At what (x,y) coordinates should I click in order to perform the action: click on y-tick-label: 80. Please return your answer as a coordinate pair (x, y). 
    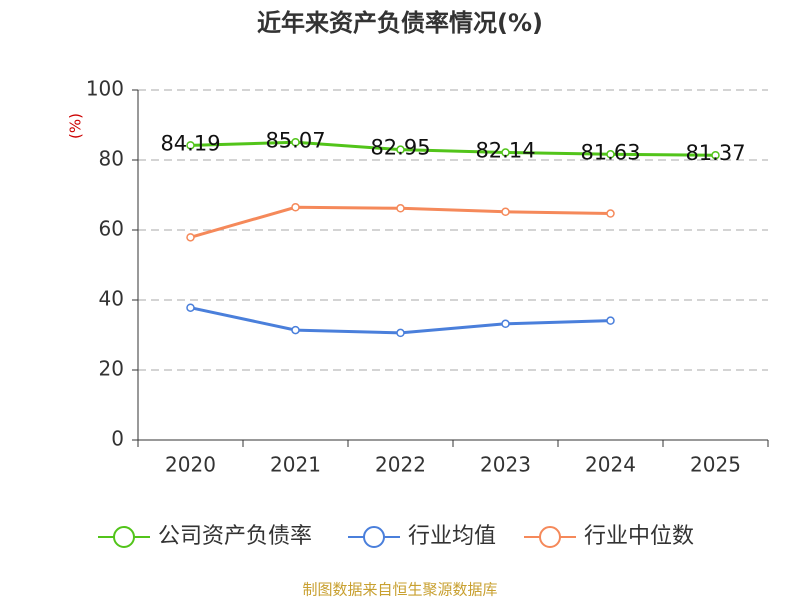
    Looking at the image, I should click on (111, 159).